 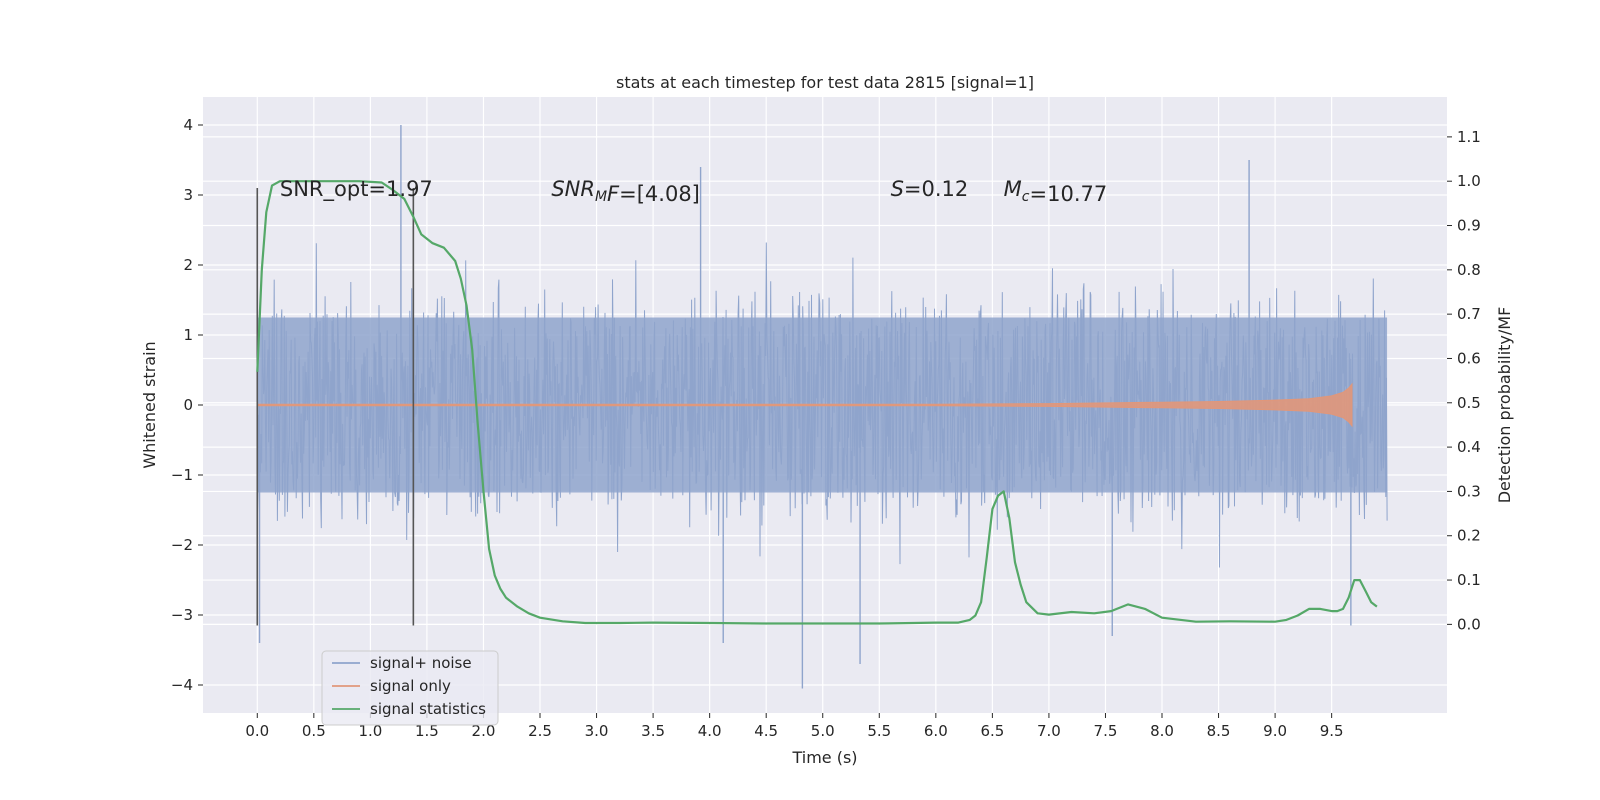 I want to click on y-right-tick-label: 0.9, so click(x=1469, y=226).